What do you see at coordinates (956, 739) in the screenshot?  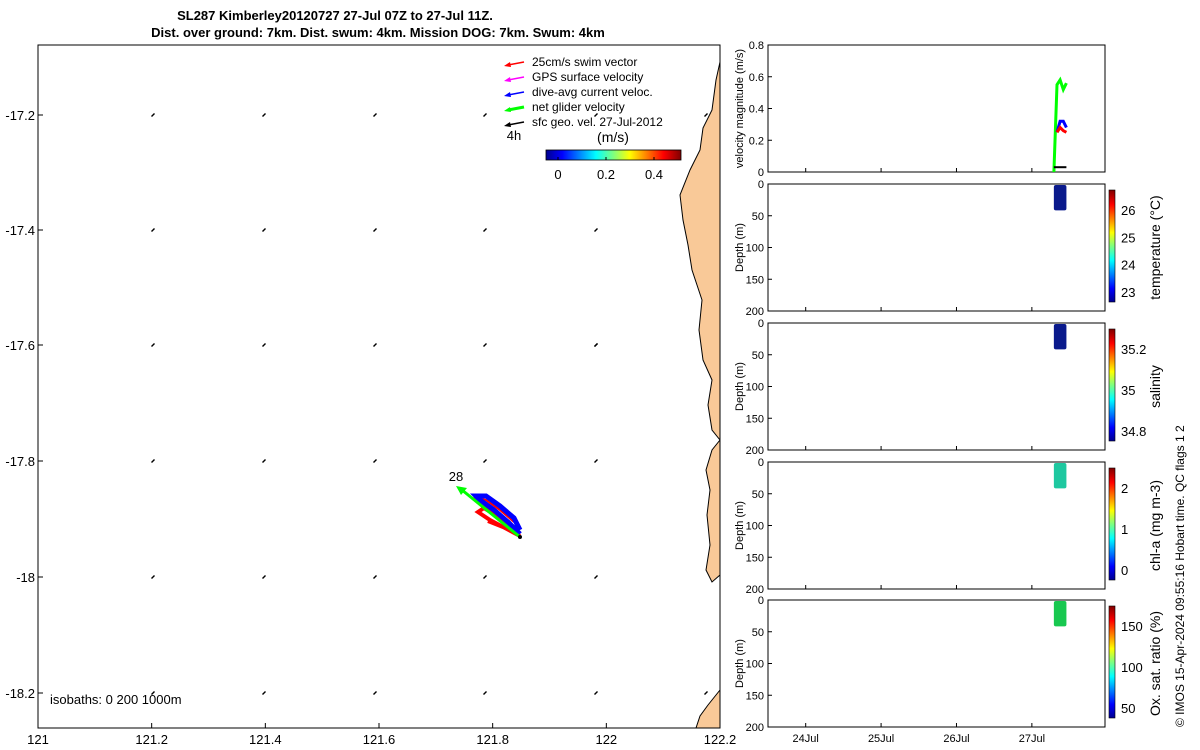 I see `time-tick-label: 26Jul` at bounding box center [956, 739].